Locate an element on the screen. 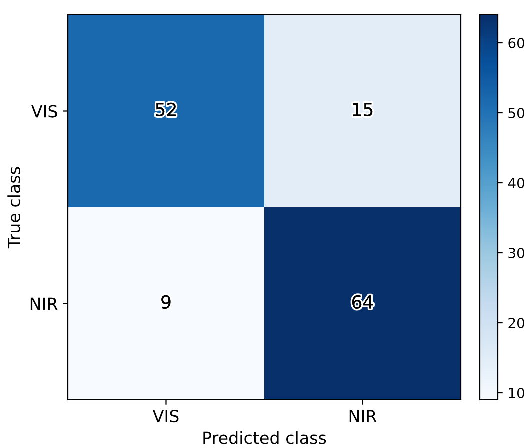  color-bar-label: 30 is located at coordinates (516, 253).